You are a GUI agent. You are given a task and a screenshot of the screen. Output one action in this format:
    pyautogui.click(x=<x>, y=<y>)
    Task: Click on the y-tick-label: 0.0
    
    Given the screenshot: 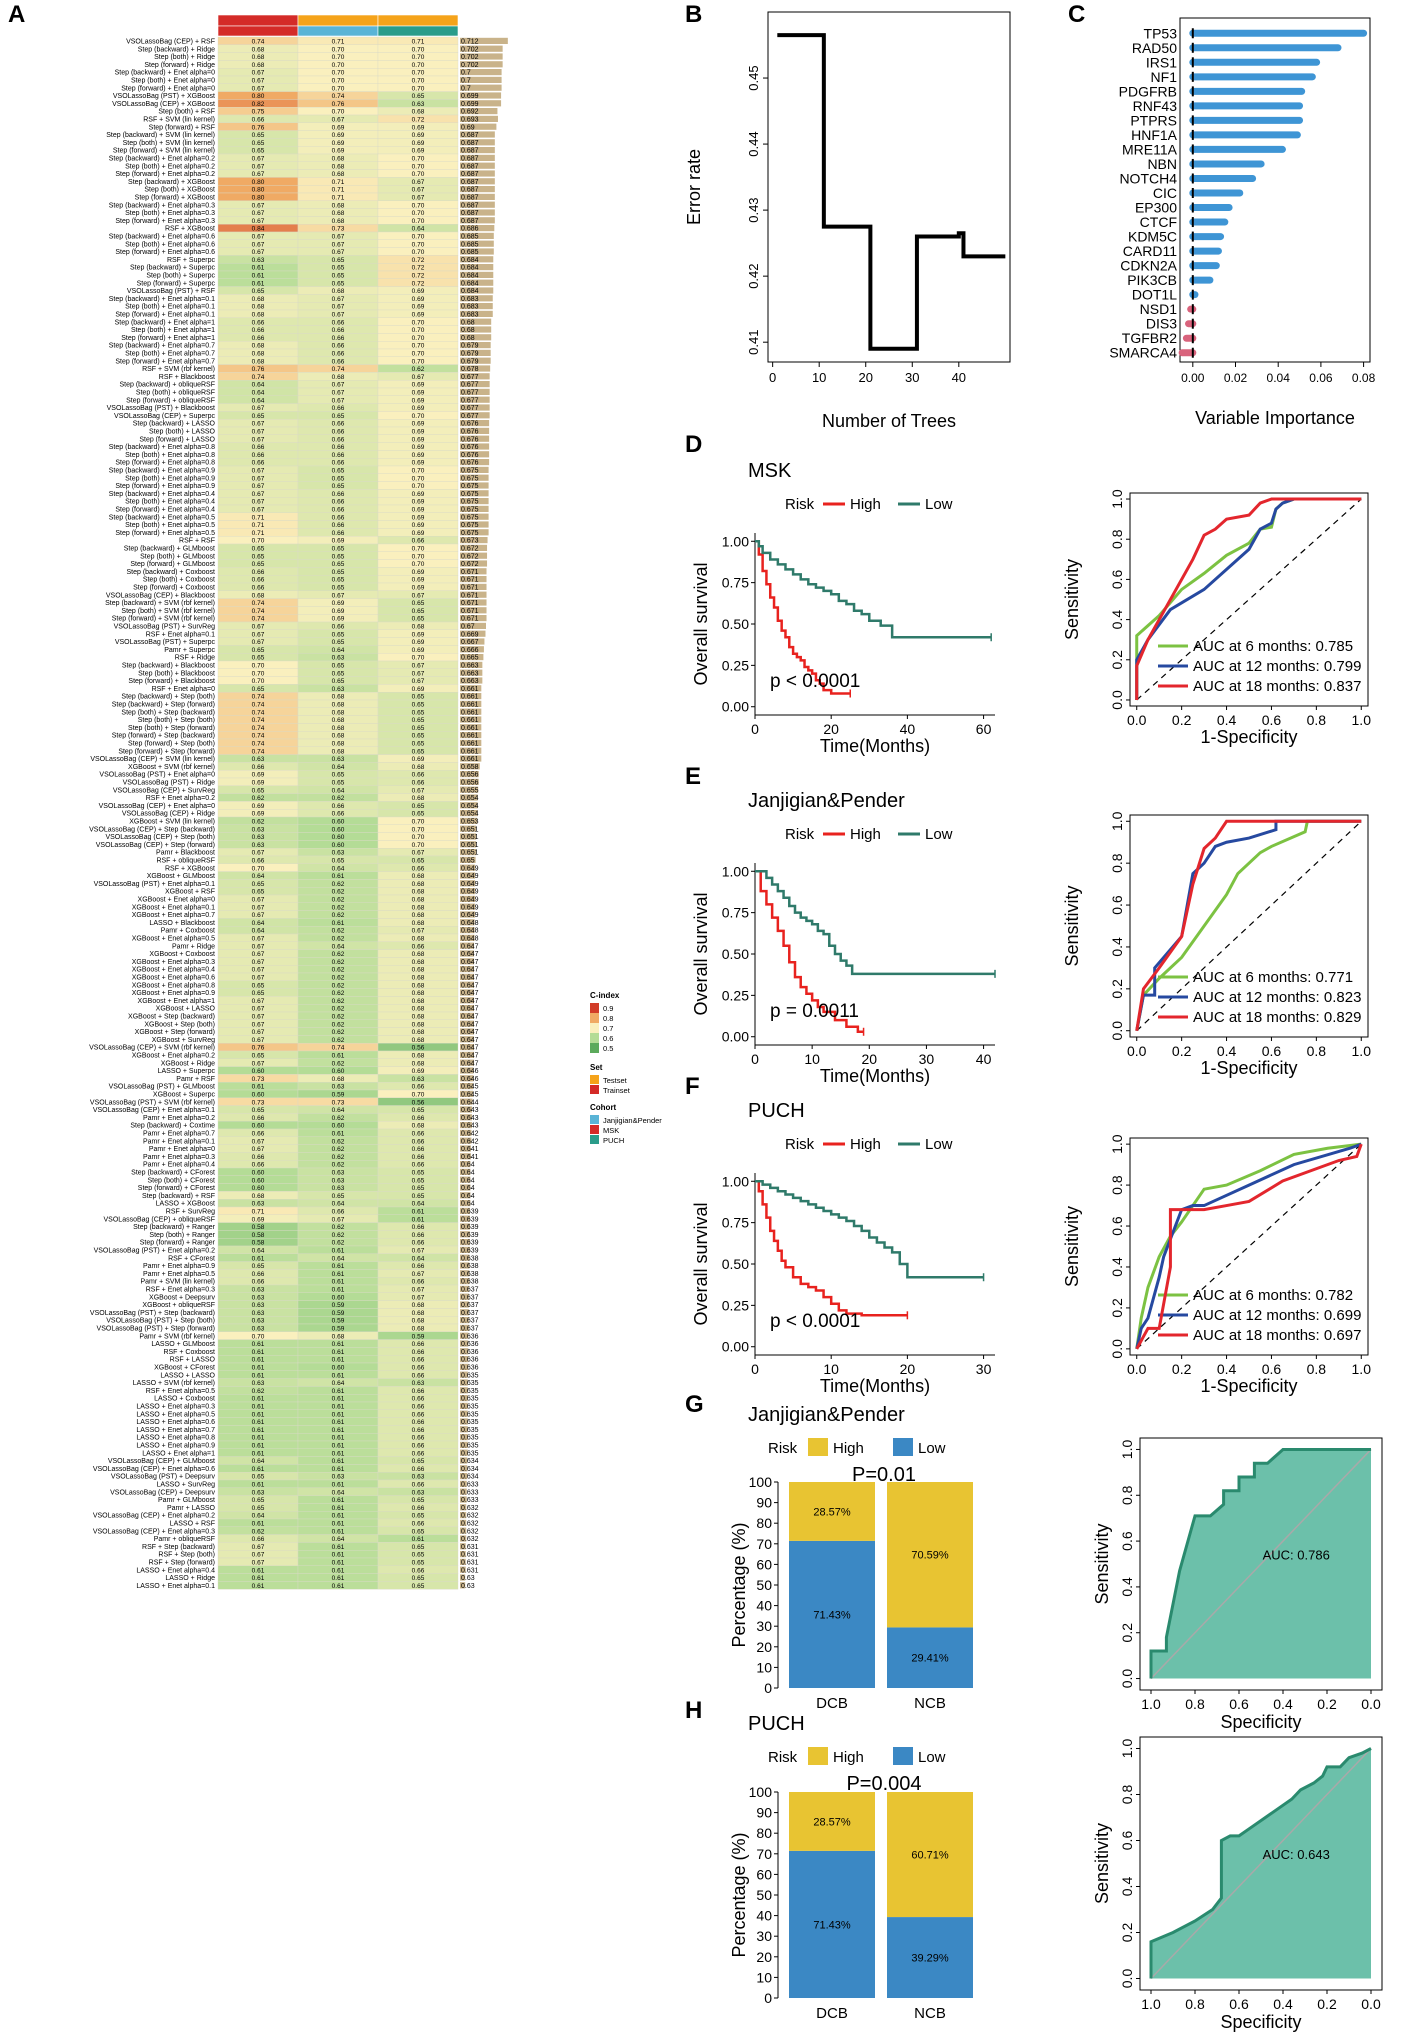 What is the action you would take?
    pyautogui.click(x=1127, y=1679)
    